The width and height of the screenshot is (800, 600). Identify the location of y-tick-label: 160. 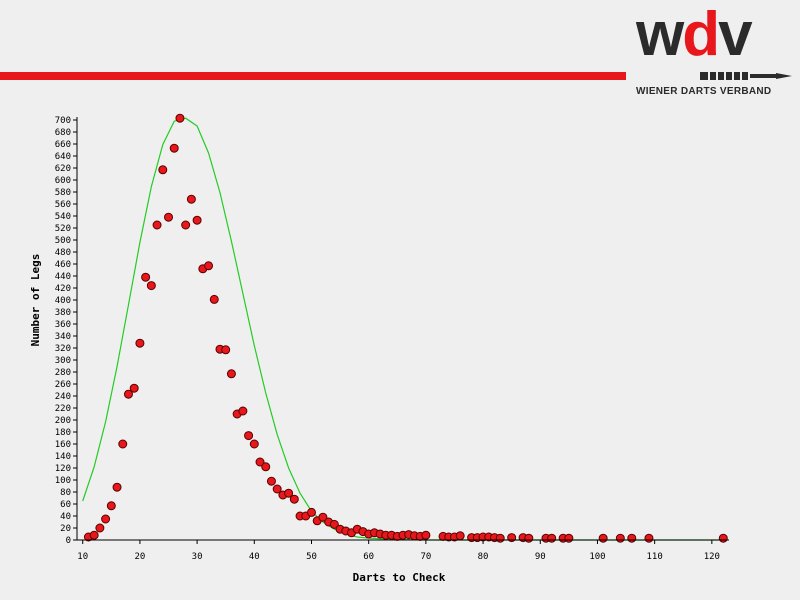
(63, 445).